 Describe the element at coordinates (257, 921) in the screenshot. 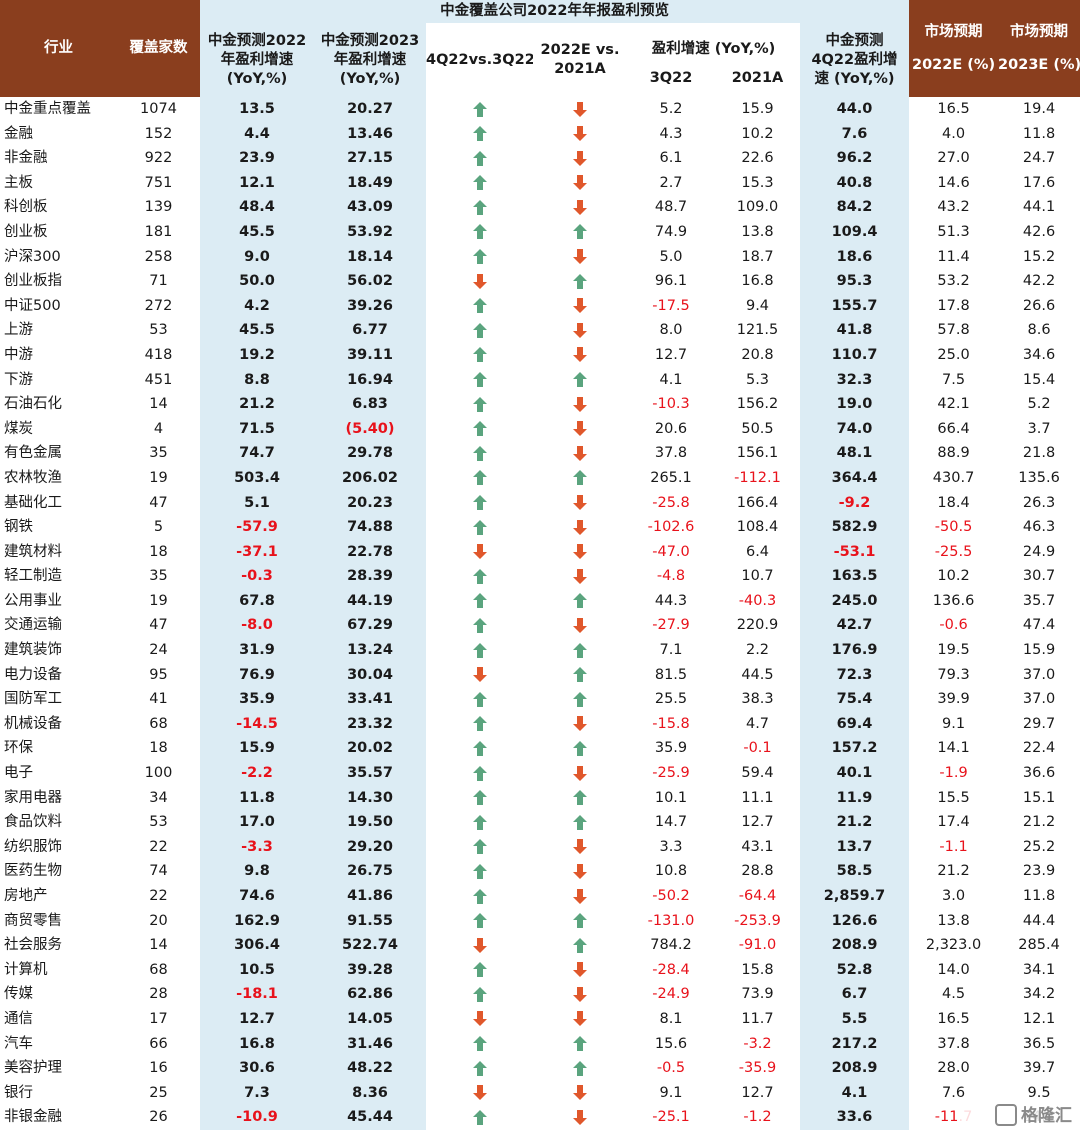

I see `value-cell: 162.9` at that location.